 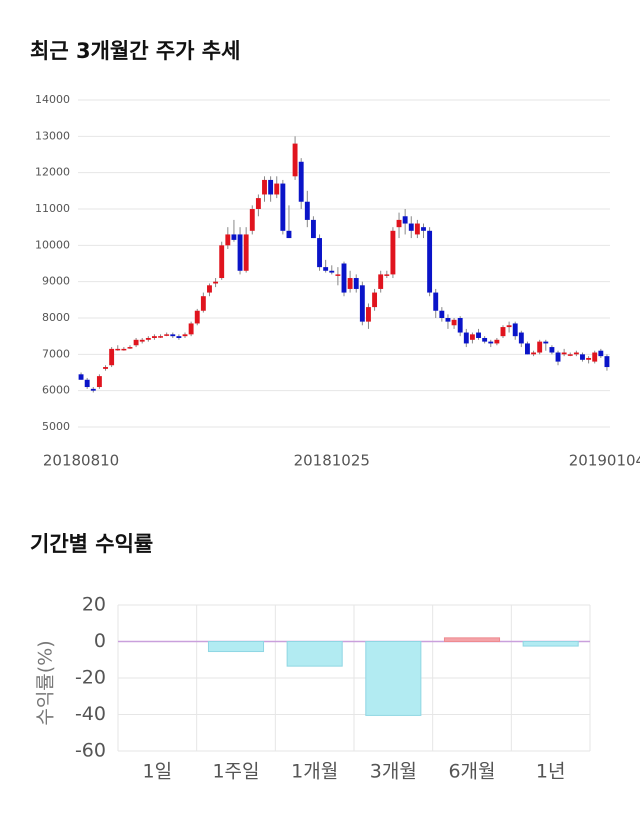 I want to click on x-tick-label: 1년, so click(x=551, y=772).